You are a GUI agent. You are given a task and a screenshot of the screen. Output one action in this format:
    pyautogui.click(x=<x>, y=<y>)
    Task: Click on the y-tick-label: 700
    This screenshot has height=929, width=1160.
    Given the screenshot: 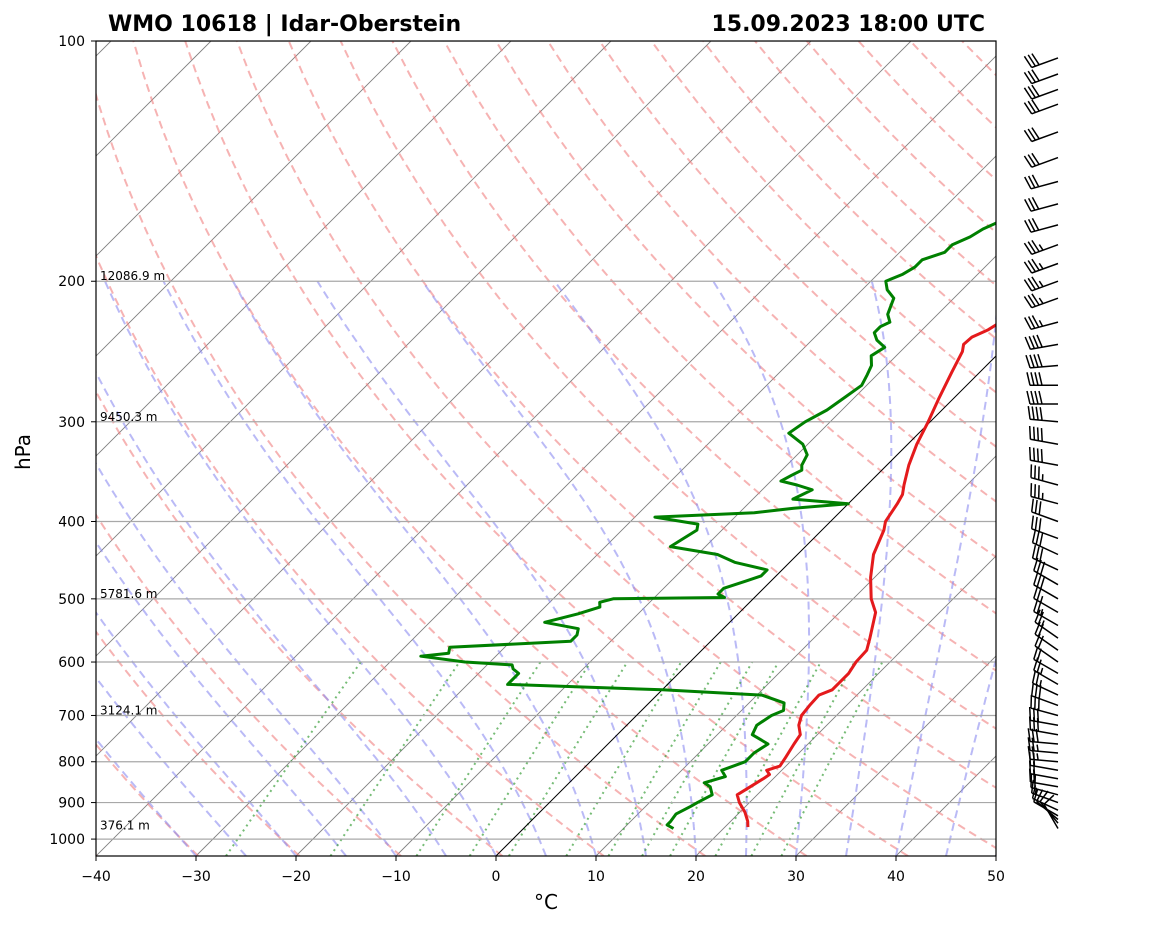 What is the action you would take?
    pyautogui.click(x=71, y=716)
    